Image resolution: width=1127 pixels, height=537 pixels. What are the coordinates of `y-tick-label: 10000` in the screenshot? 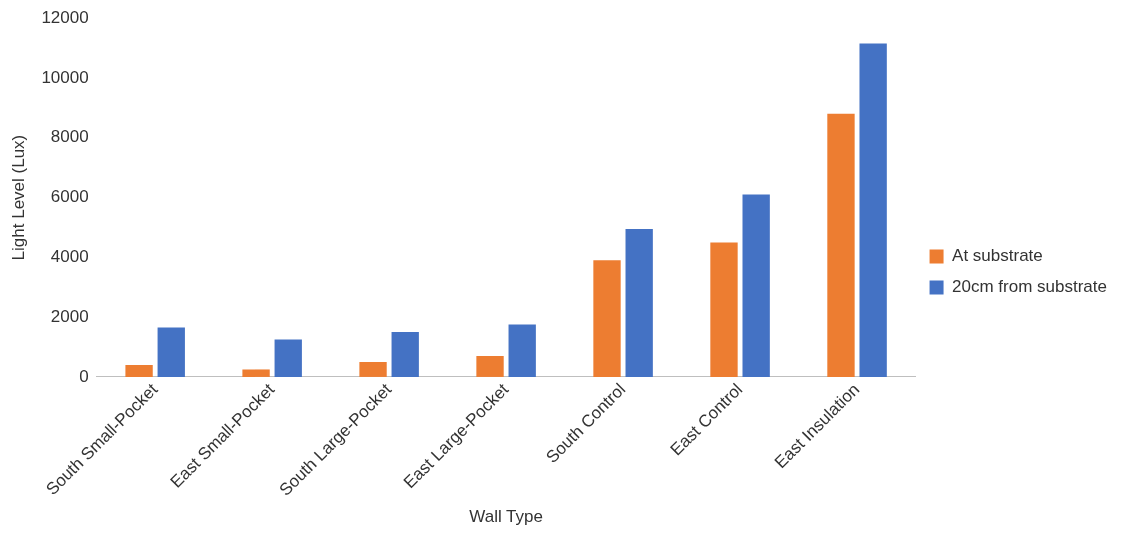 It's located at (65, 77).